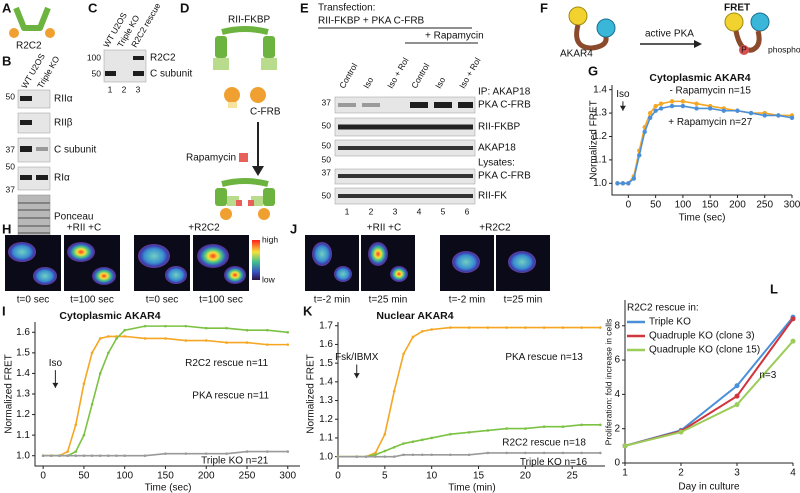 This screenshot has height=493, width=800. I want to click on panel-h-text: high, so click(270, 239).